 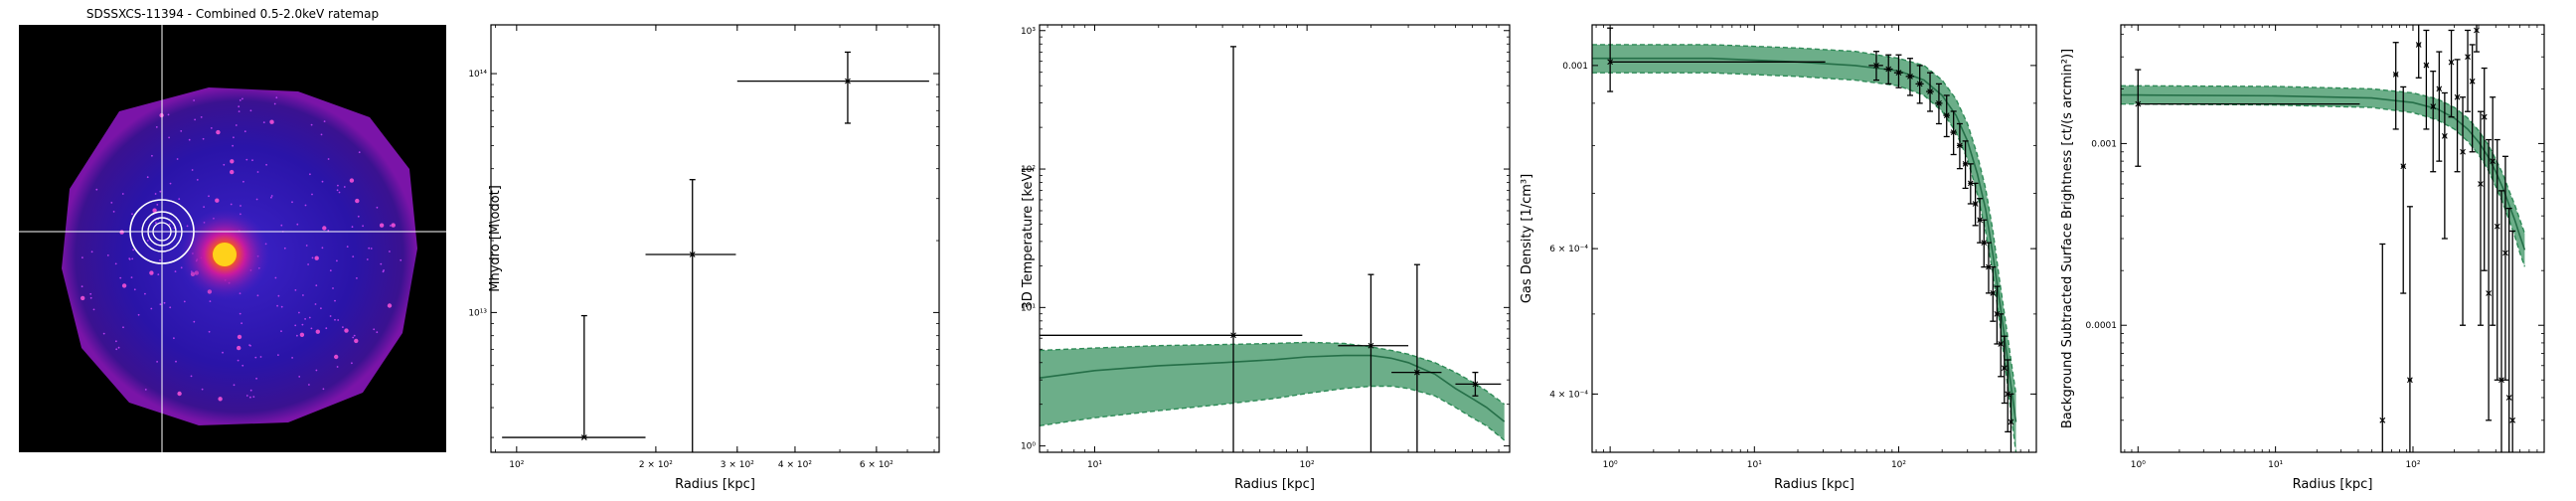 I want to click on model-upper-bound, so click(x=1804, y=219).